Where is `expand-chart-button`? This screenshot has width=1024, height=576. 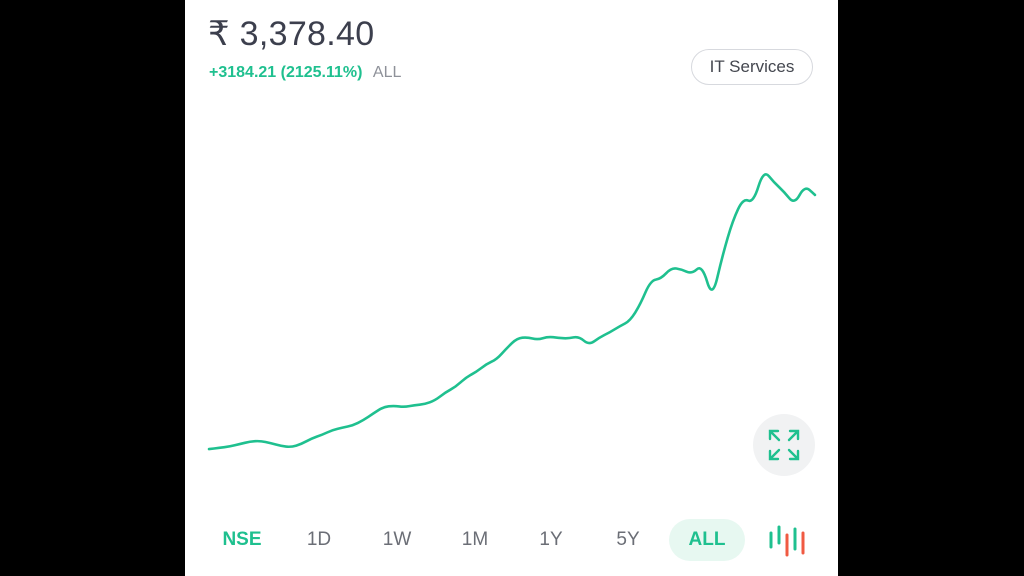 expand-chart-button is located at coordinates (784, 445).